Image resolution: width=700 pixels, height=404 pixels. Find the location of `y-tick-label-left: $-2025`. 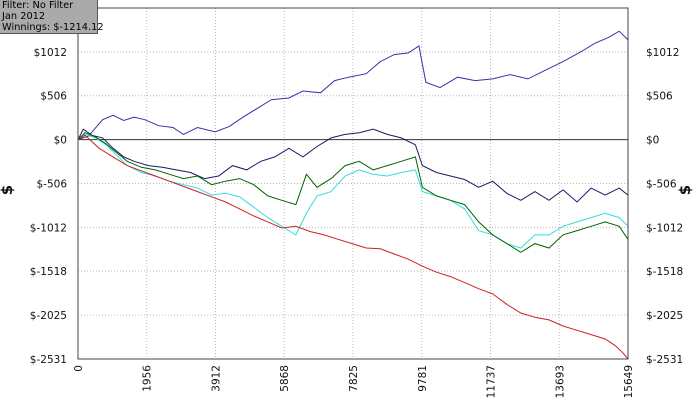

y-tick-label-left: $-2025 is located at coordinates (48, 316).